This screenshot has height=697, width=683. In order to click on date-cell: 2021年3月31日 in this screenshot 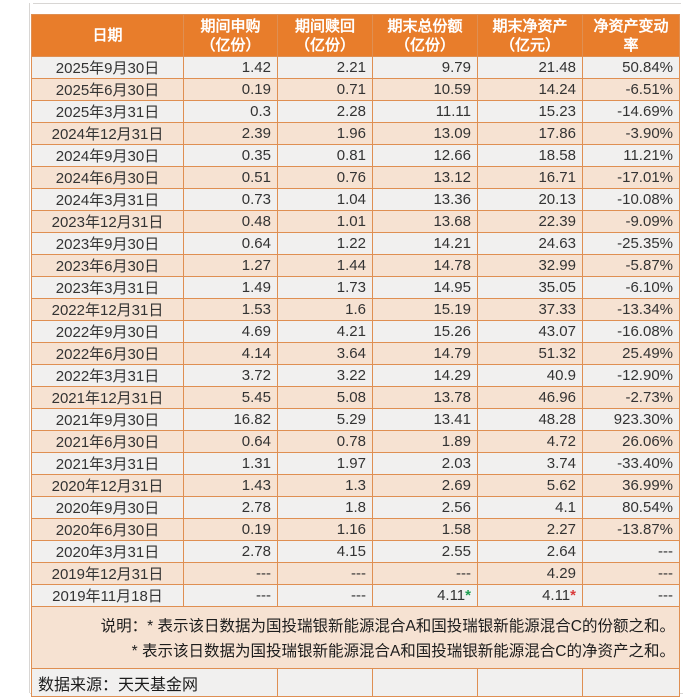, I will do `click(107, 463)`.